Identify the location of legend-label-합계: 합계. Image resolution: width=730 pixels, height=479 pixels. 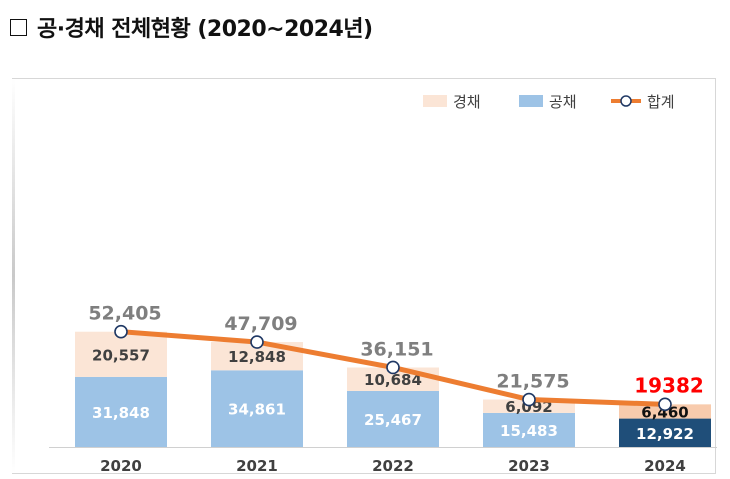
(661, 102).